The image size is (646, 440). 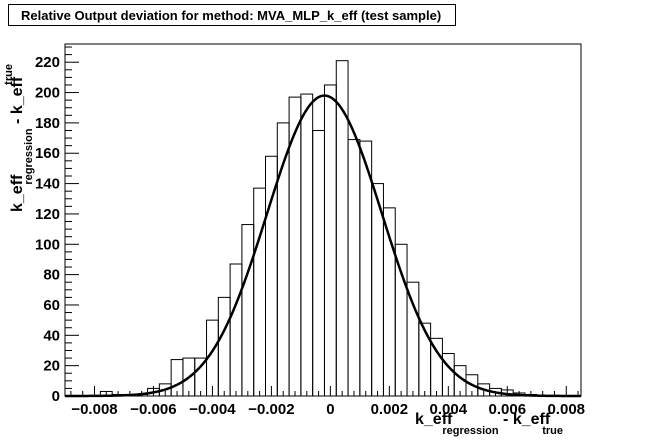 What do you see at coordinates (47, 153) in the screenshot?
I see `y-tick-label: 160` at bounding box center [47, 153].